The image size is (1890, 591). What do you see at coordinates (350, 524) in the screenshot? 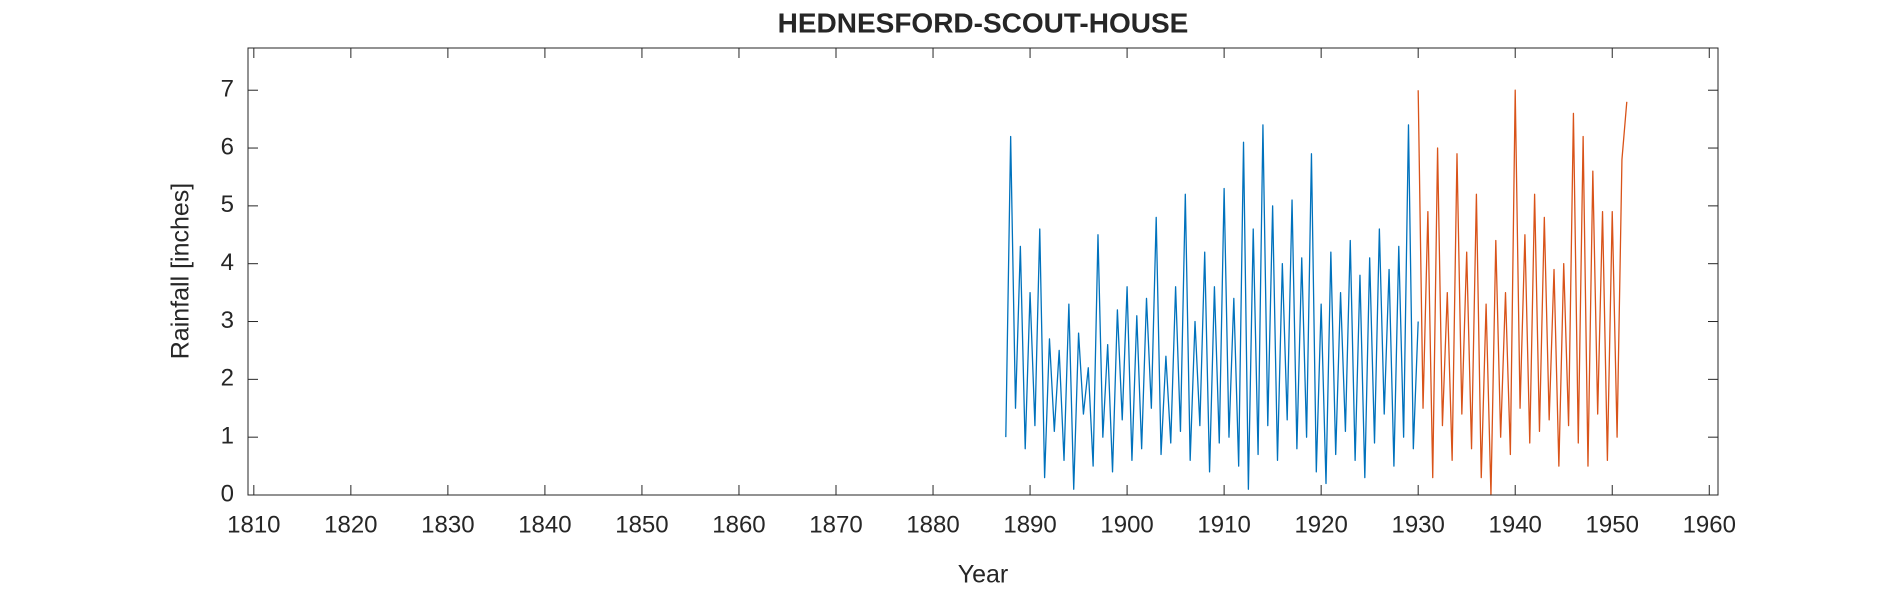
I see `x-tick-label: 1820` at bounding box center [350, 524].